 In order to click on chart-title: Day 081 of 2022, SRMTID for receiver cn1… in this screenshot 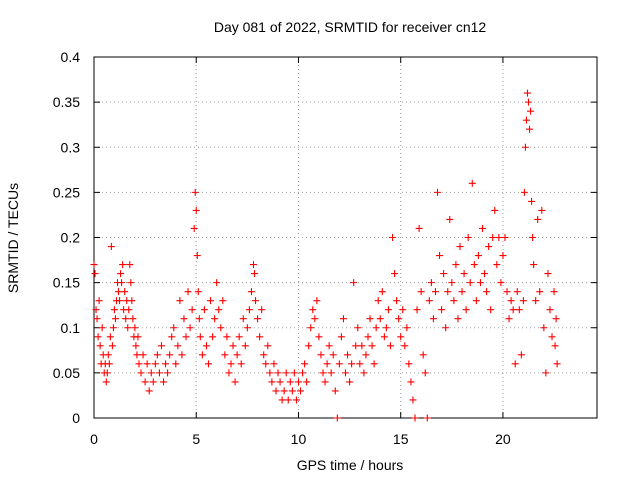, I will do `click(350, 27)`.